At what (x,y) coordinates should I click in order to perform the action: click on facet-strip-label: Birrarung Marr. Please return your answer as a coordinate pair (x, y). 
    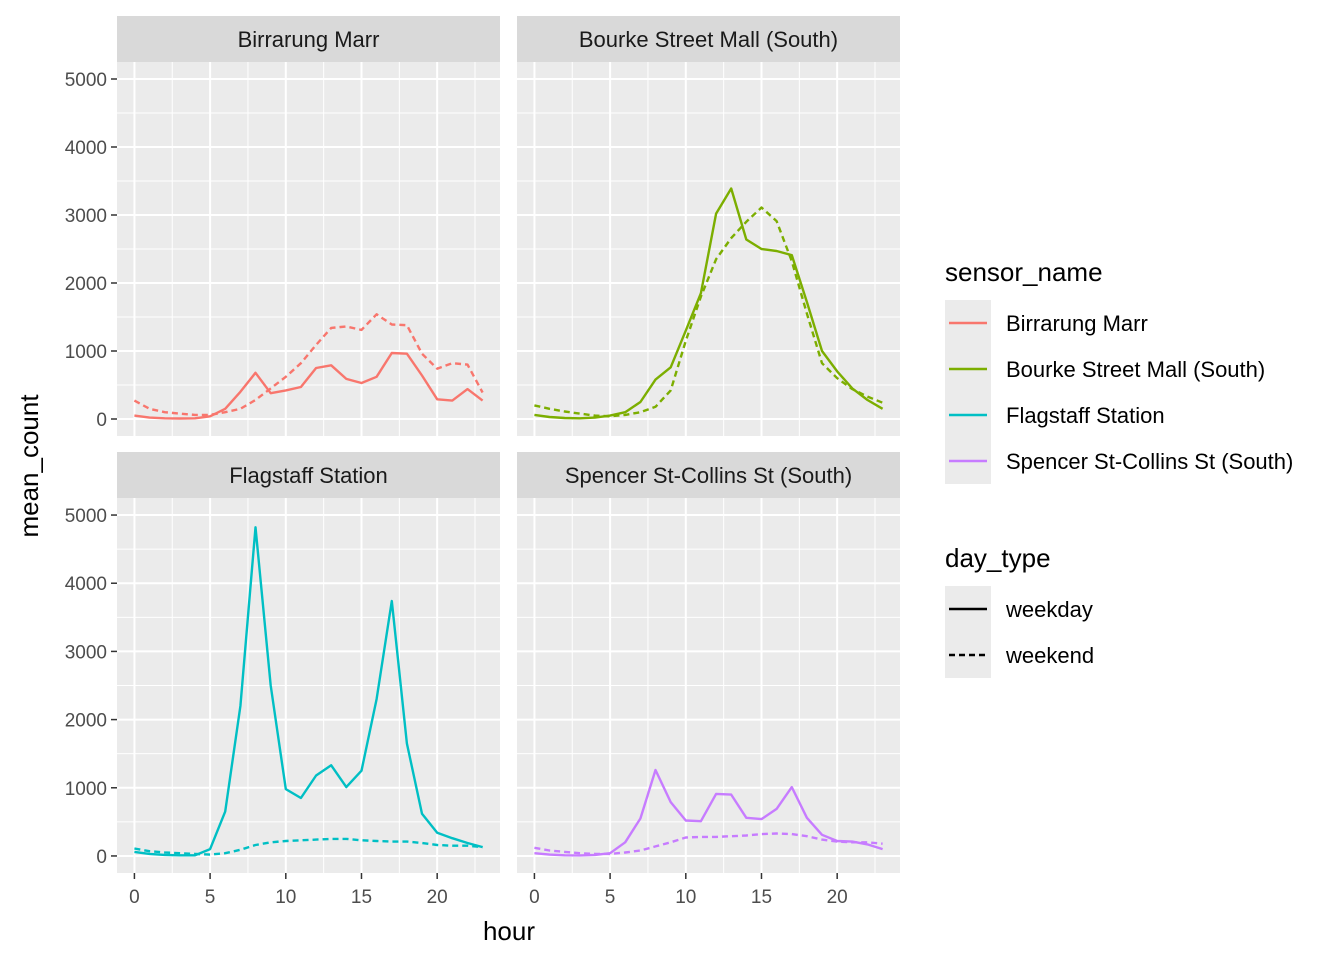
    Looking at the image, I should click on (309, 39).